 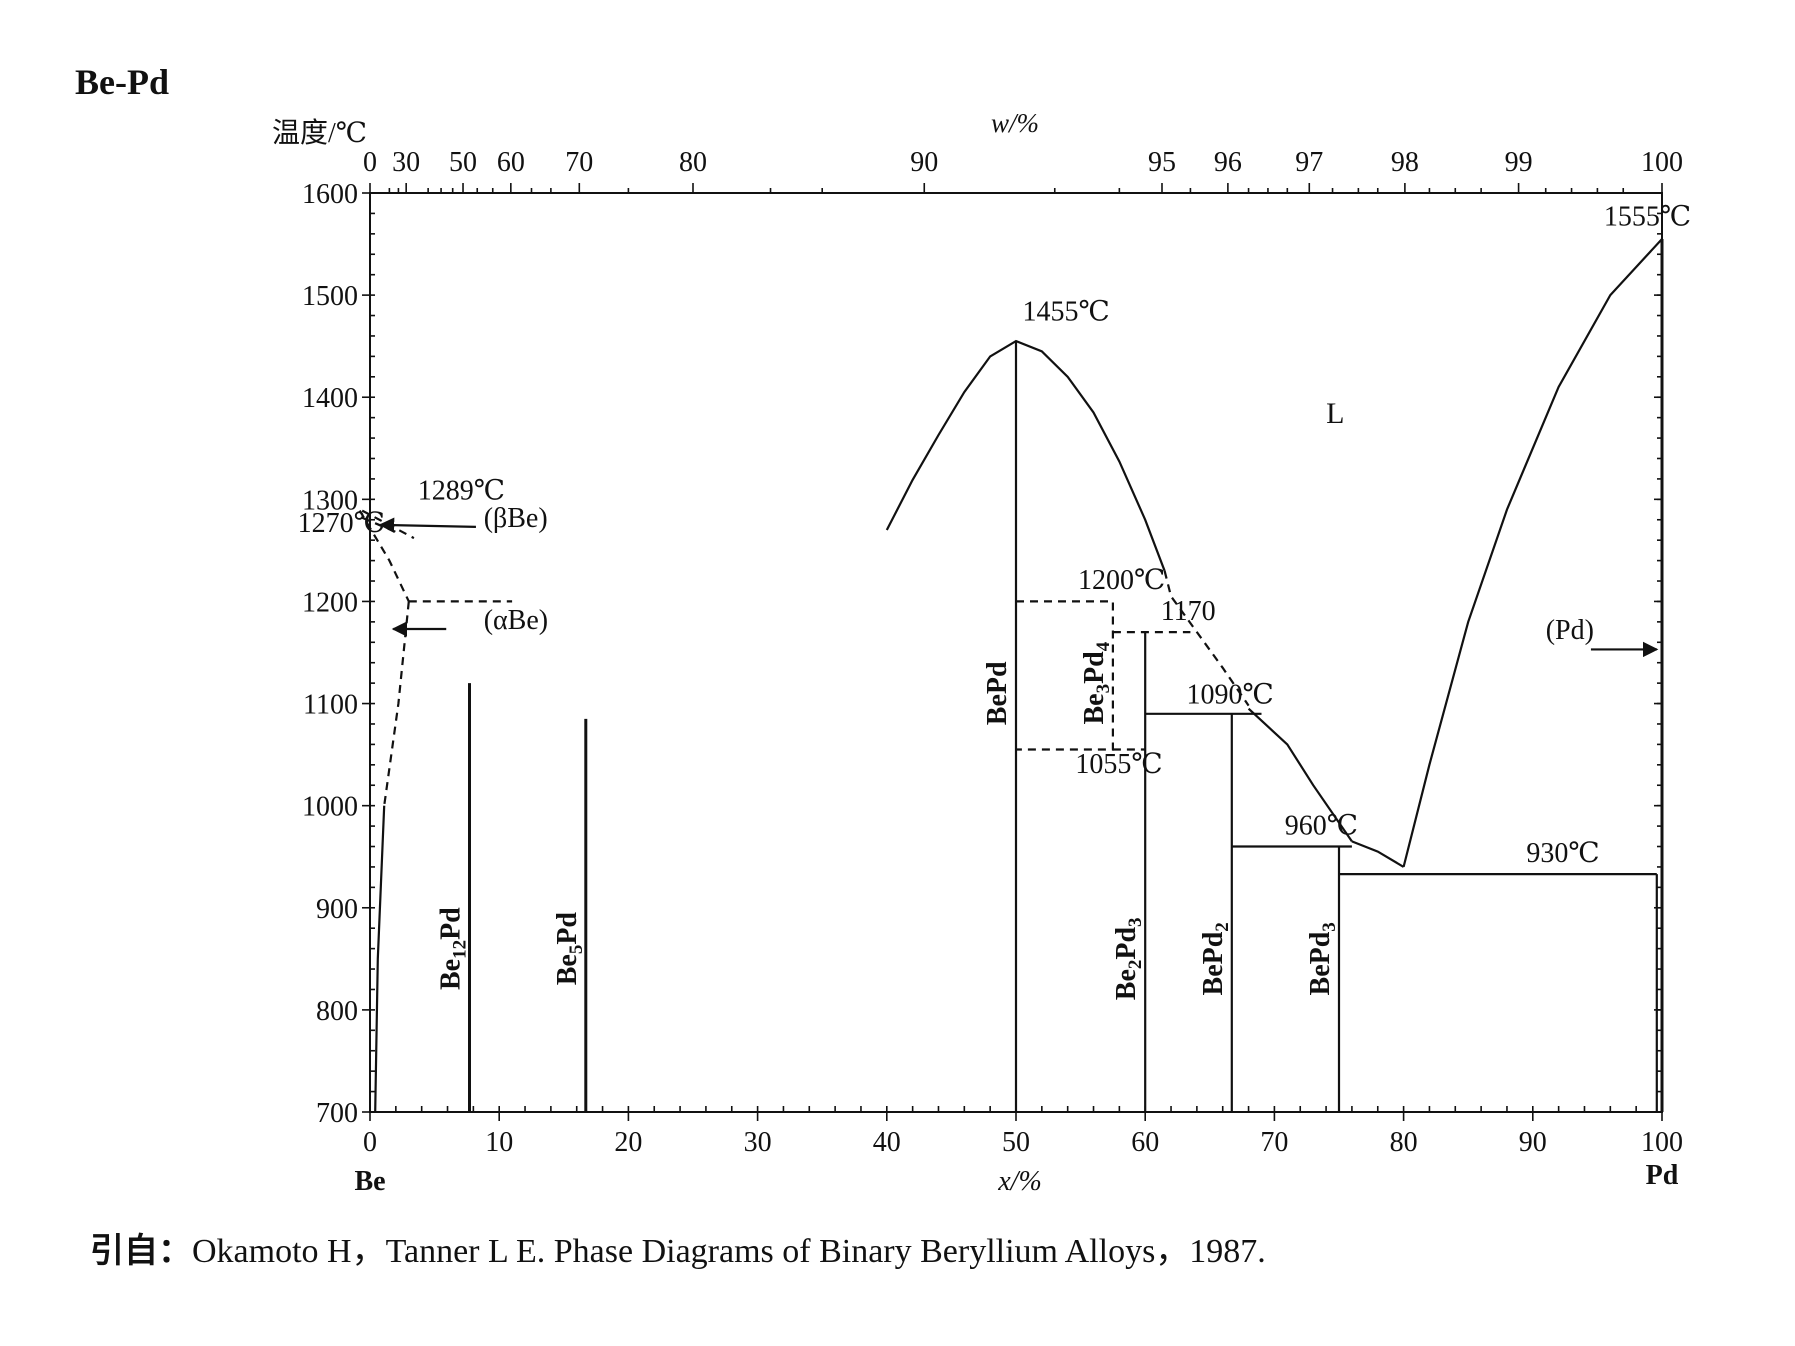 I want to click on temperature-label: 960℃, so click(x=1321, y=825).